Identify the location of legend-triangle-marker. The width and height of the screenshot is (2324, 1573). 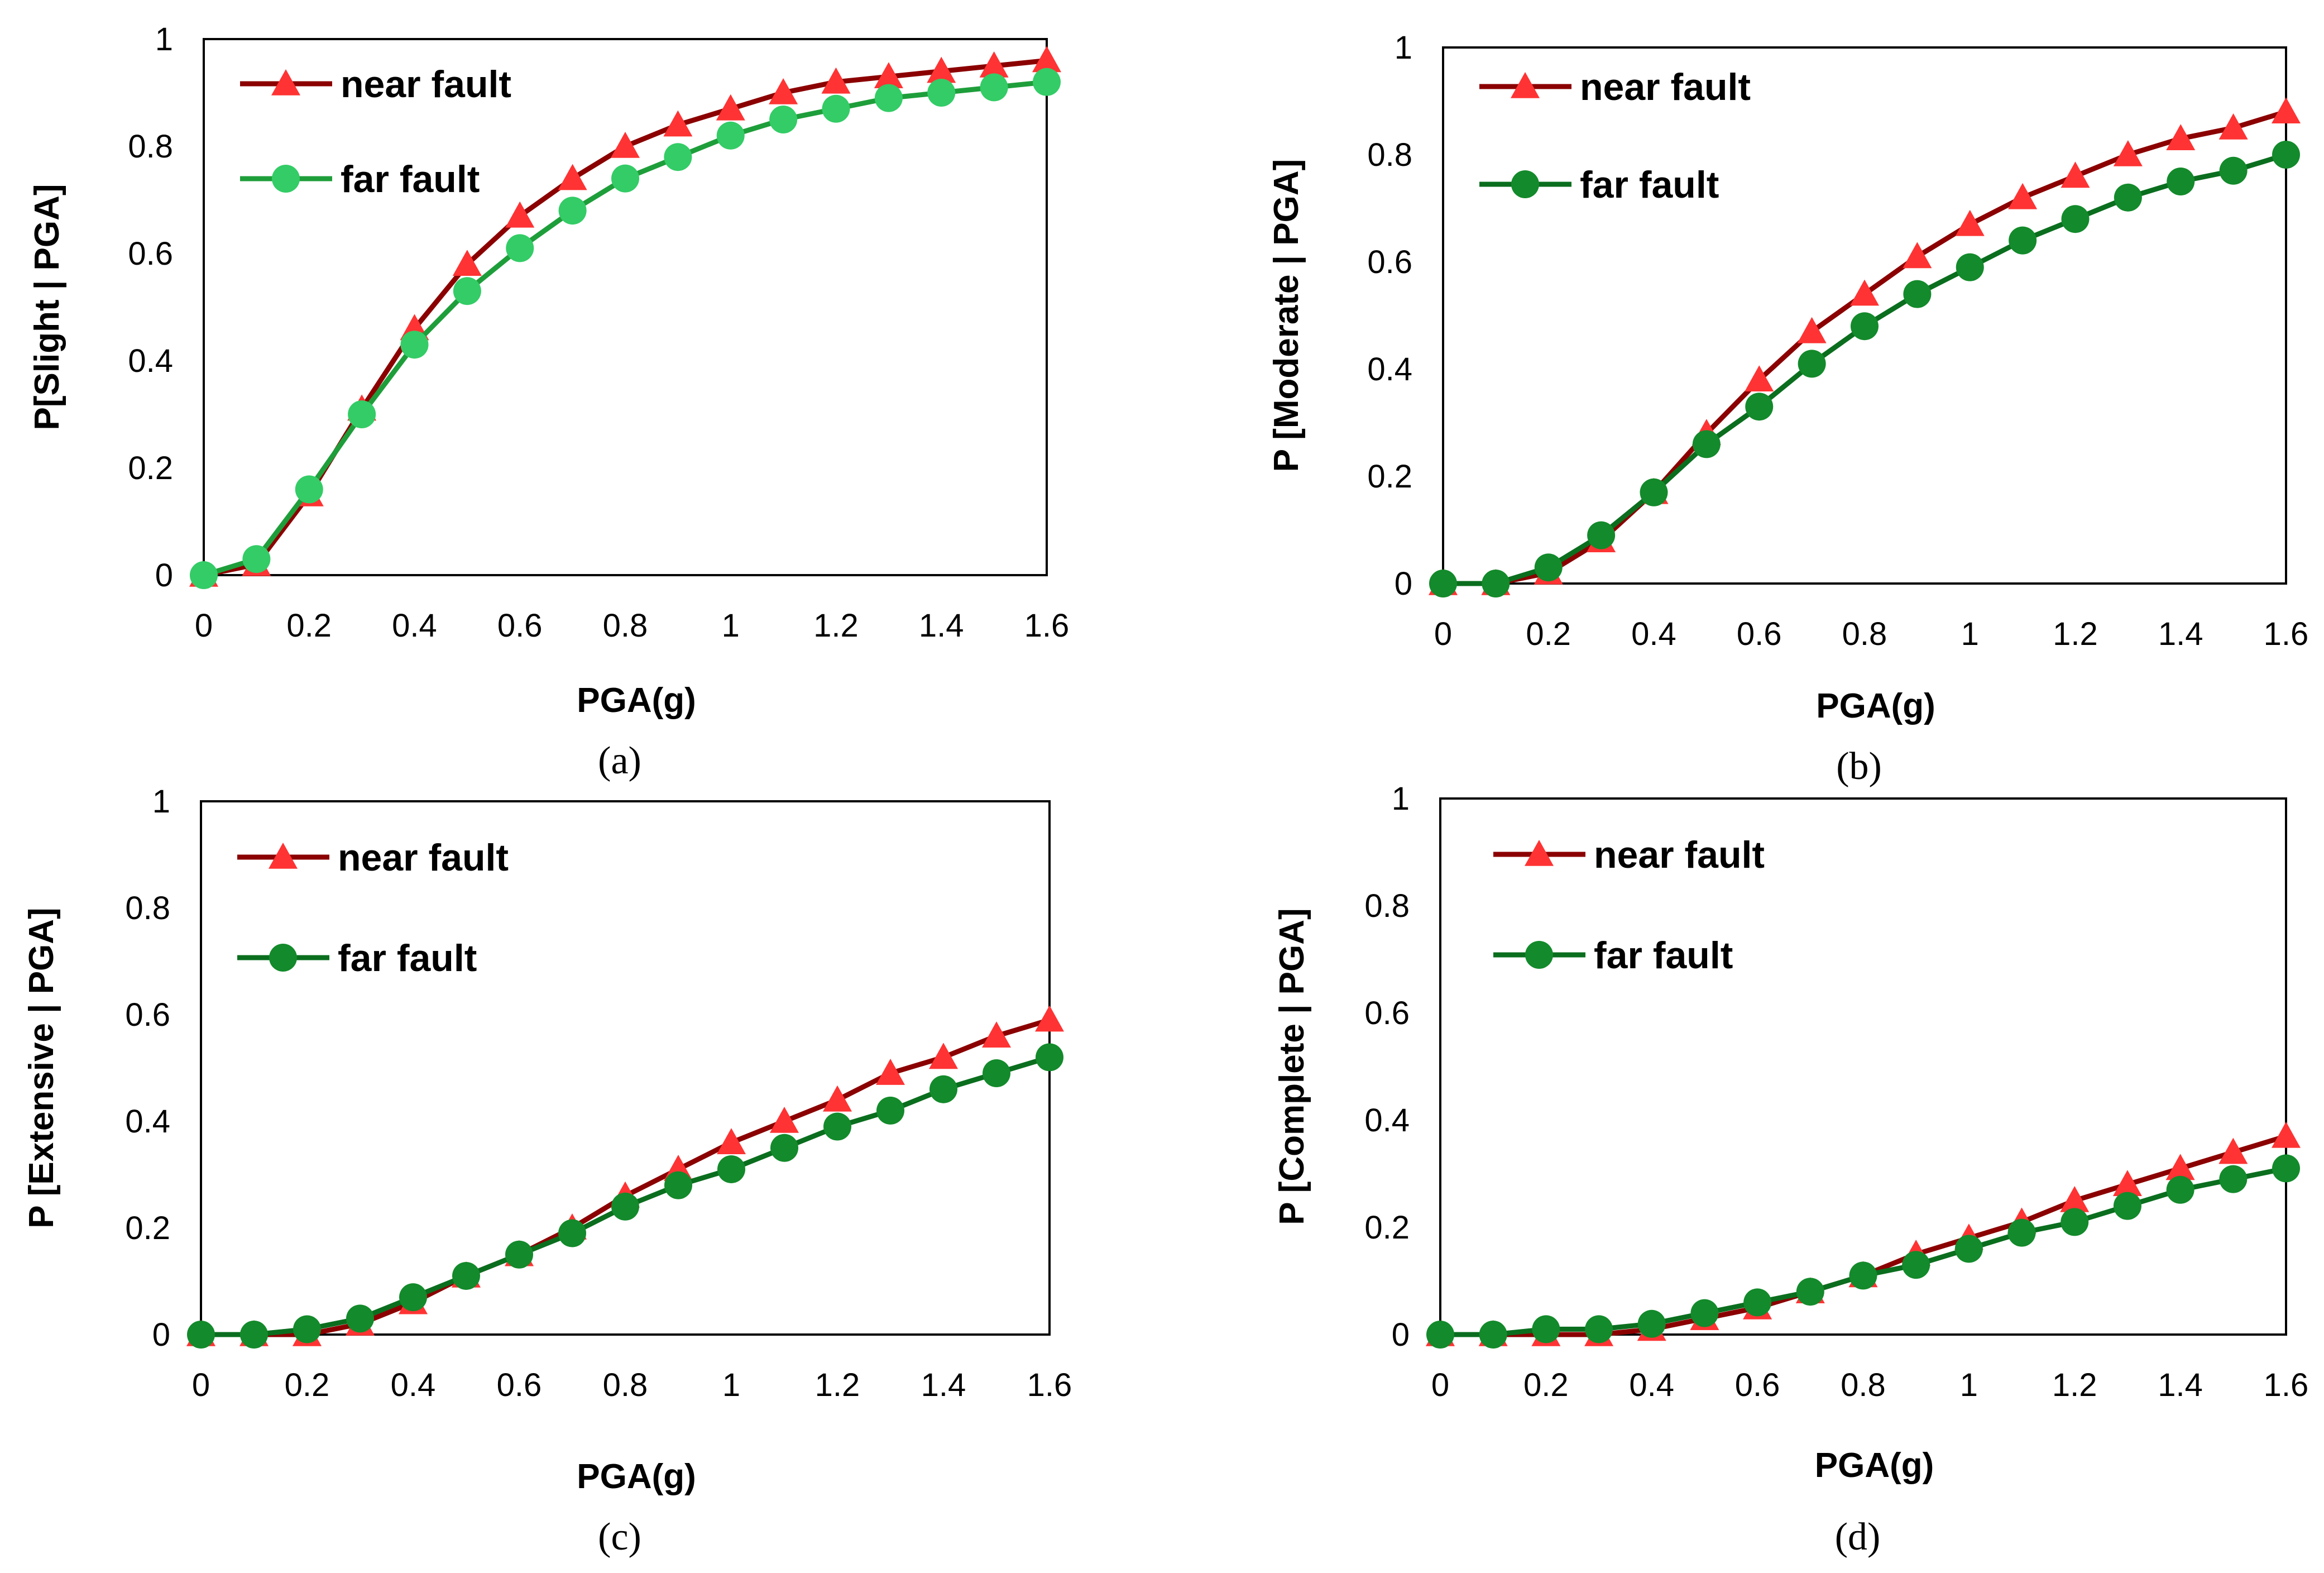
(1526, 85).